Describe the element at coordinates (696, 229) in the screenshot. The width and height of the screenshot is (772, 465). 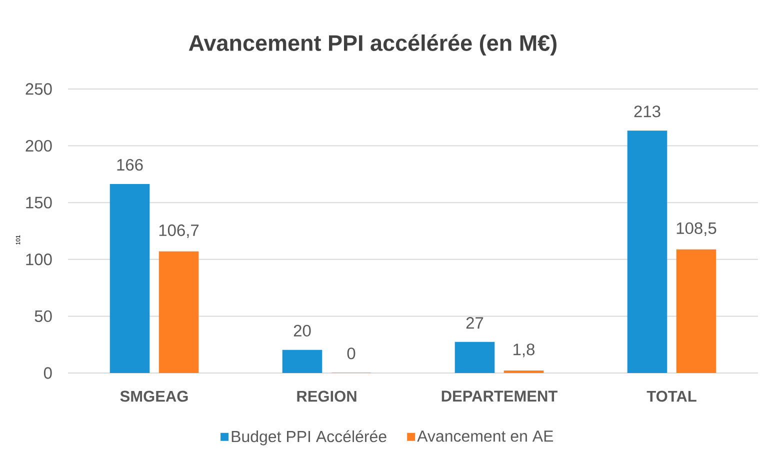
I see `data-label: 108,5` at that location.